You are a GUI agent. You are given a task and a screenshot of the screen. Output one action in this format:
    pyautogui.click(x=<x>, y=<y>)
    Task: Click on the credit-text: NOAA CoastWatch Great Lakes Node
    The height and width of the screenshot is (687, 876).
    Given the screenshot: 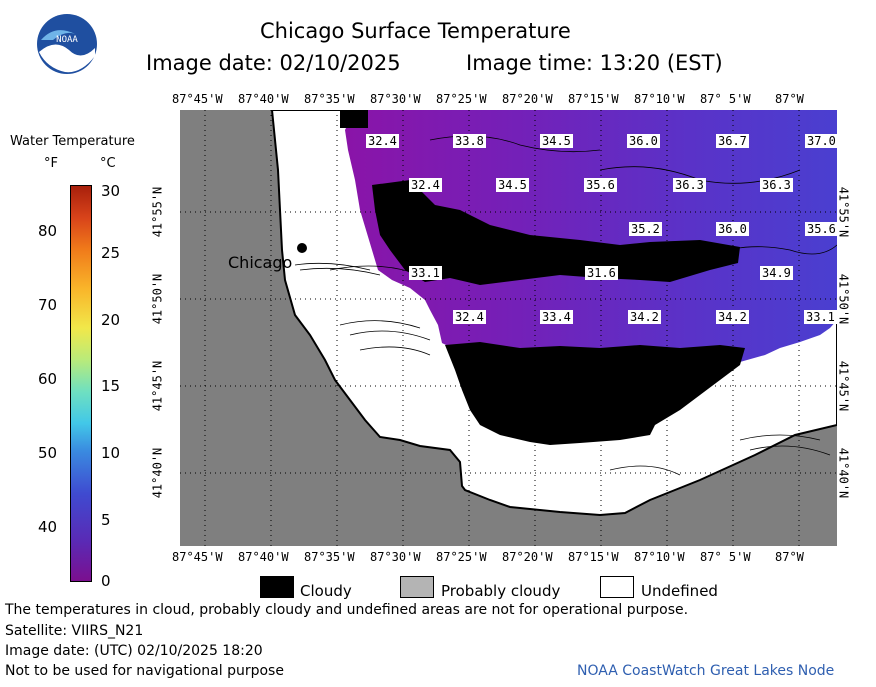 What is the action you would take?
    pyautogui.click(x=706, y=671)
    